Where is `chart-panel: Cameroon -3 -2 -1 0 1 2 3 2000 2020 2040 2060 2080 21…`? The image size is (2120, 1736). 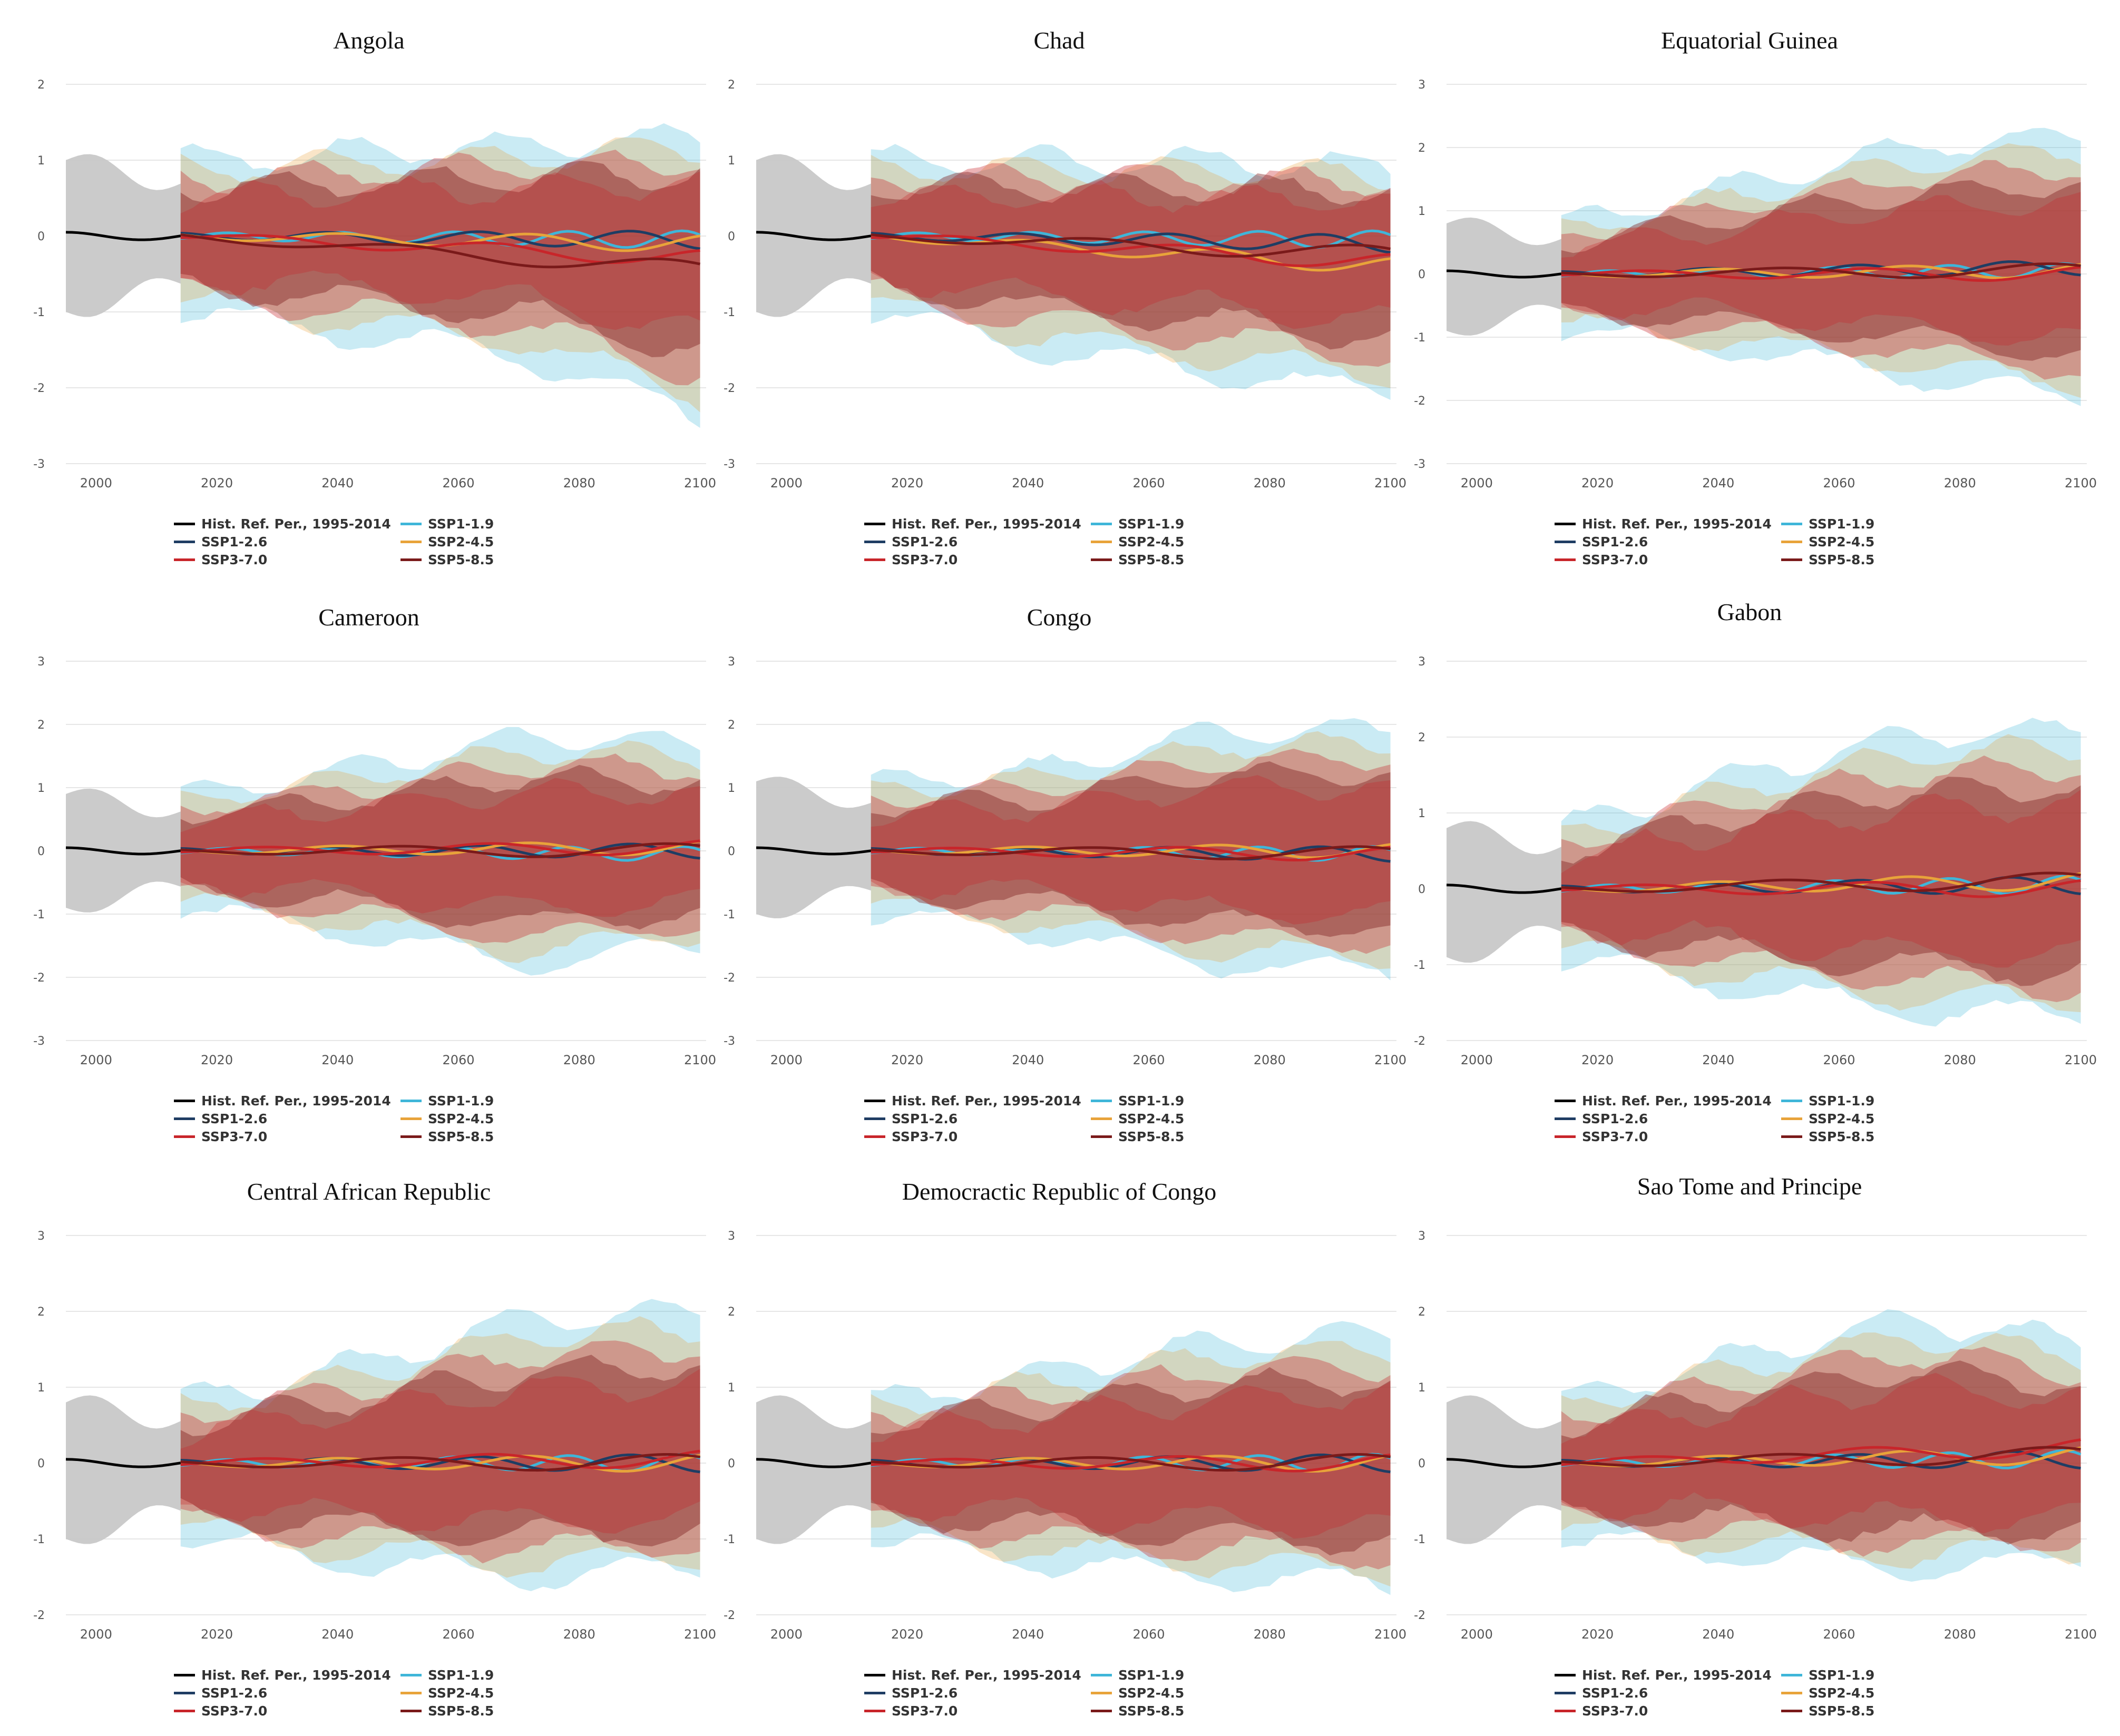
chart-panel: Cameroon -3 -2 -1 0 1 2 3 2000 2020 2040 2060 2080 21… is located at coordinates (369, 878).